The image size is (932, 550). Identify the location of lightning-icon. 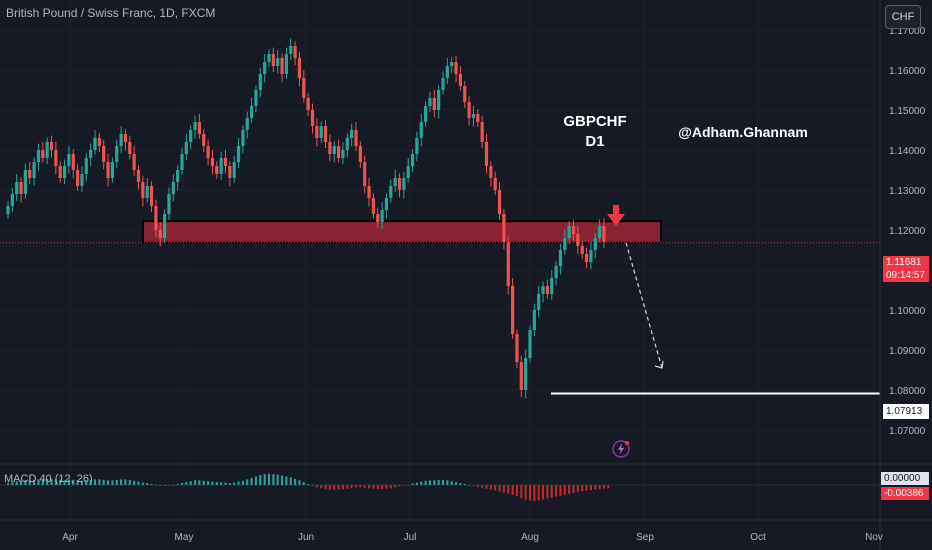
(621, 449).